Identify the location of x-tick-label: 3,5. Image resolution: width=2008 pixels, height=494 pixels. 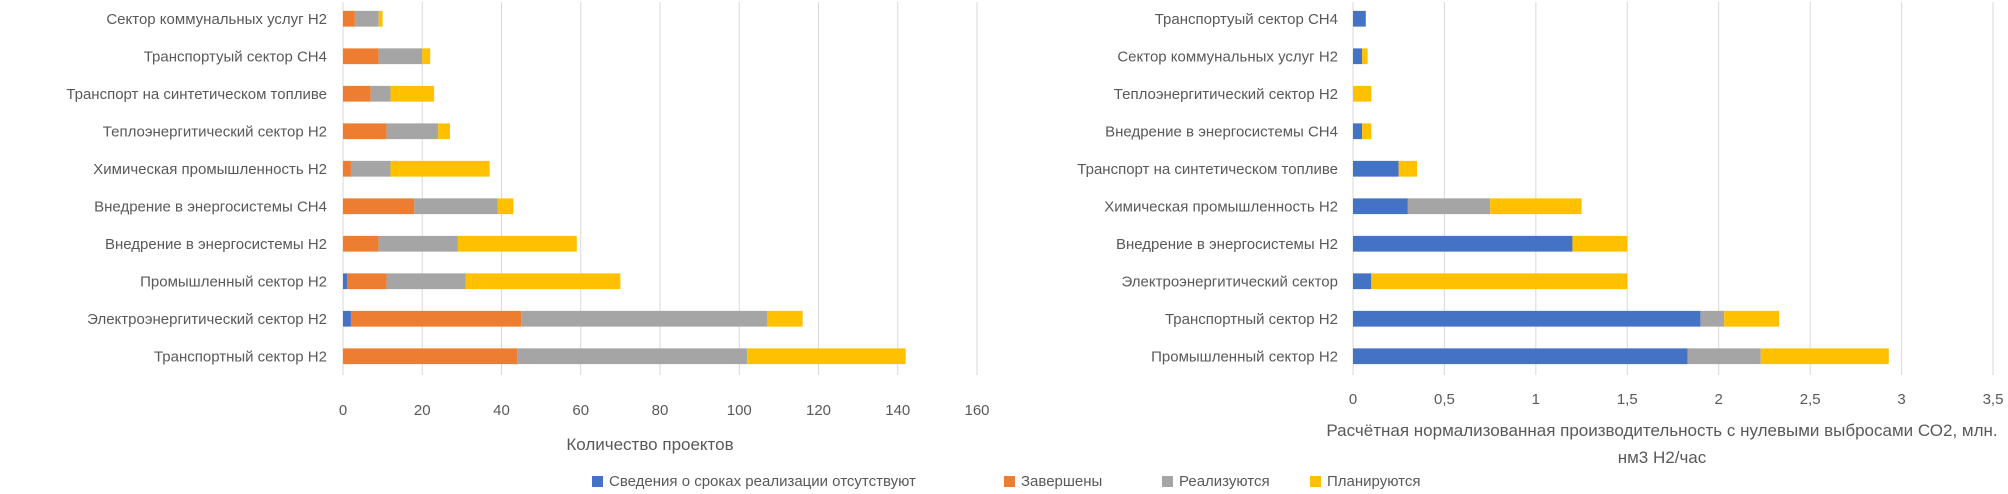
(1993, 399).